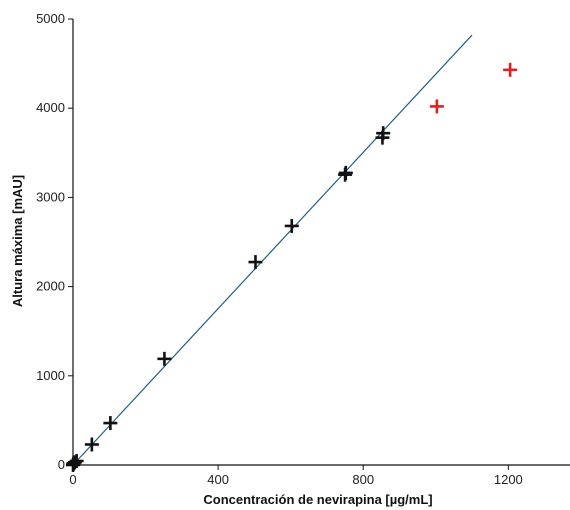  I want to click on y-tick-label: 3000, so click(50, 196).